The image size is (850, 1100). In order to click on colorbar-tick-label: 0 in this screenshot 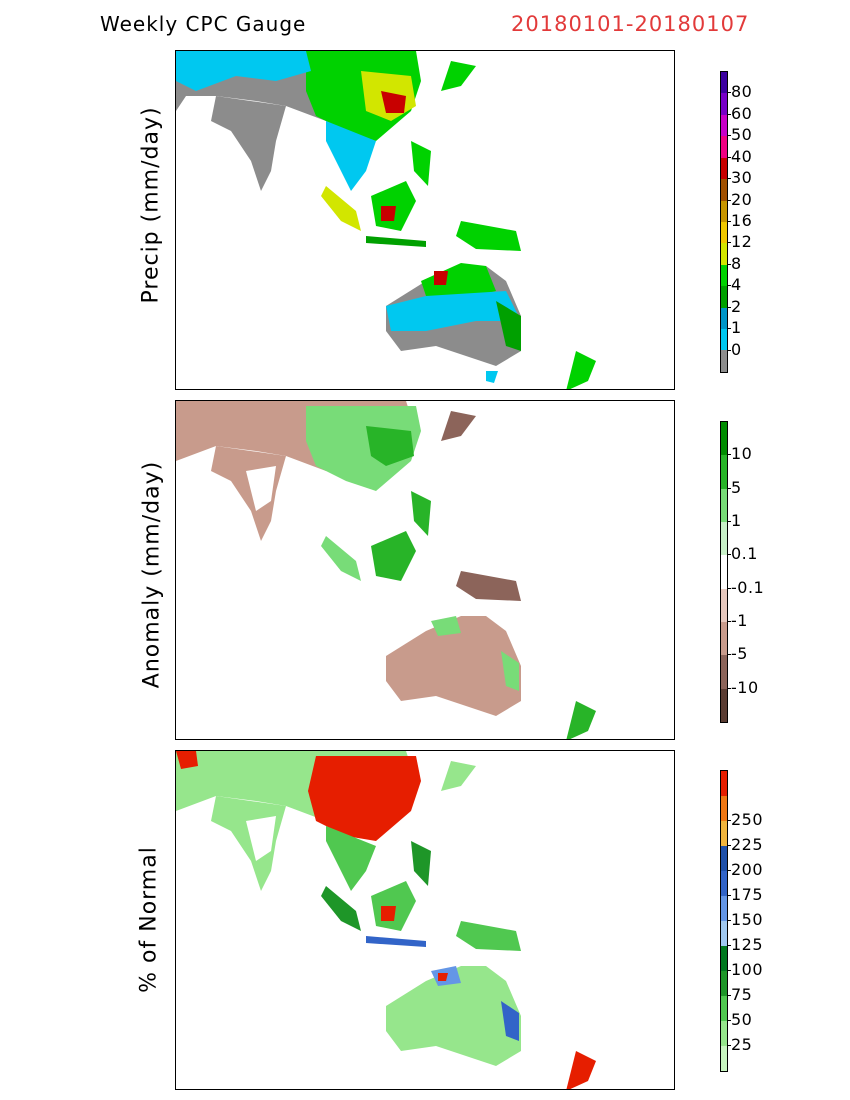, I will do `click(736, 349)`.